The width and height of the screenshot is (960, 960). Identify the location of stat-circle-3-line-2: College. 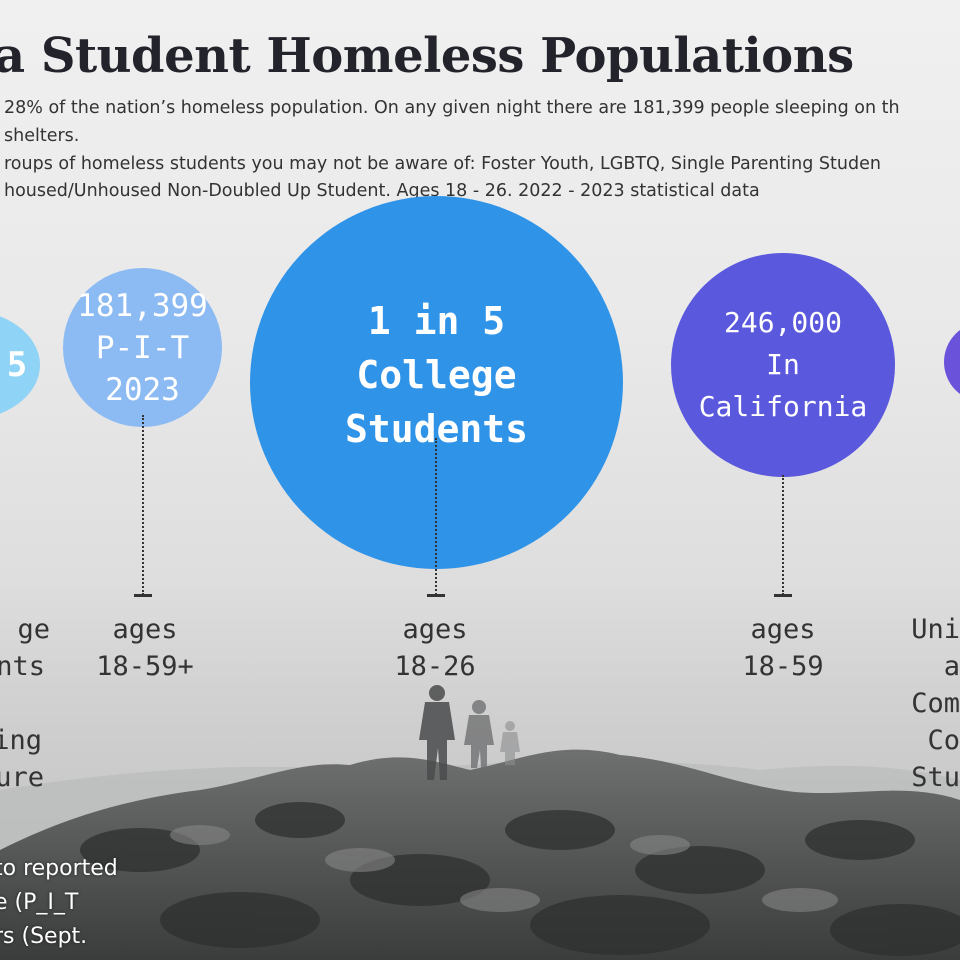
(436, 374).